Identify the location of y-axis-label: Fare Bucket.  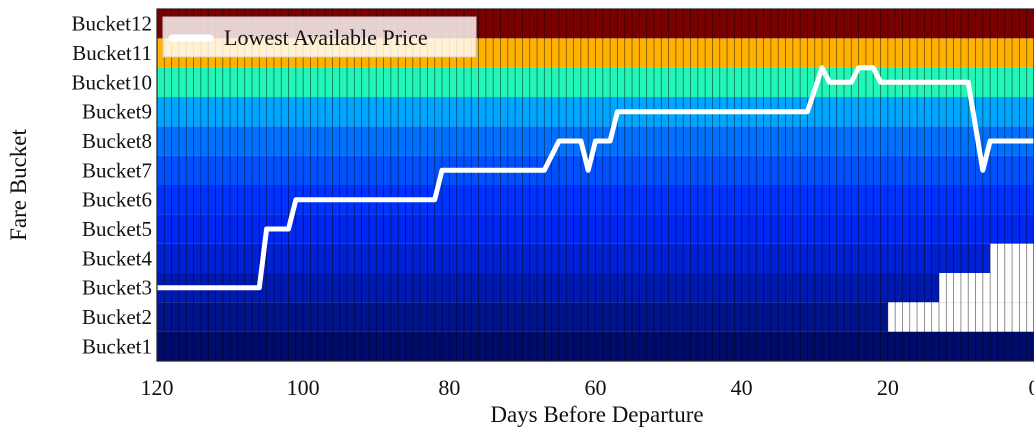
(18, 185).